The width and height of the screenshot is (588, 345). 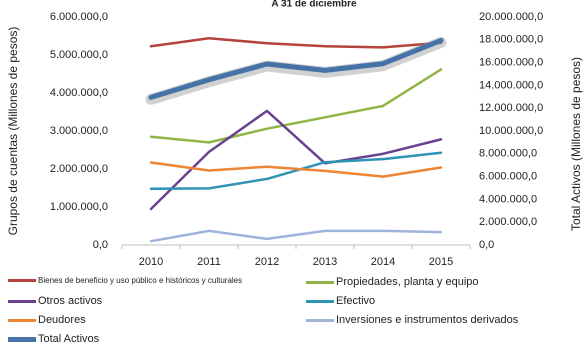 I want to click on y-tick-label: 6.000.000,0, so click(x=79, y=17).